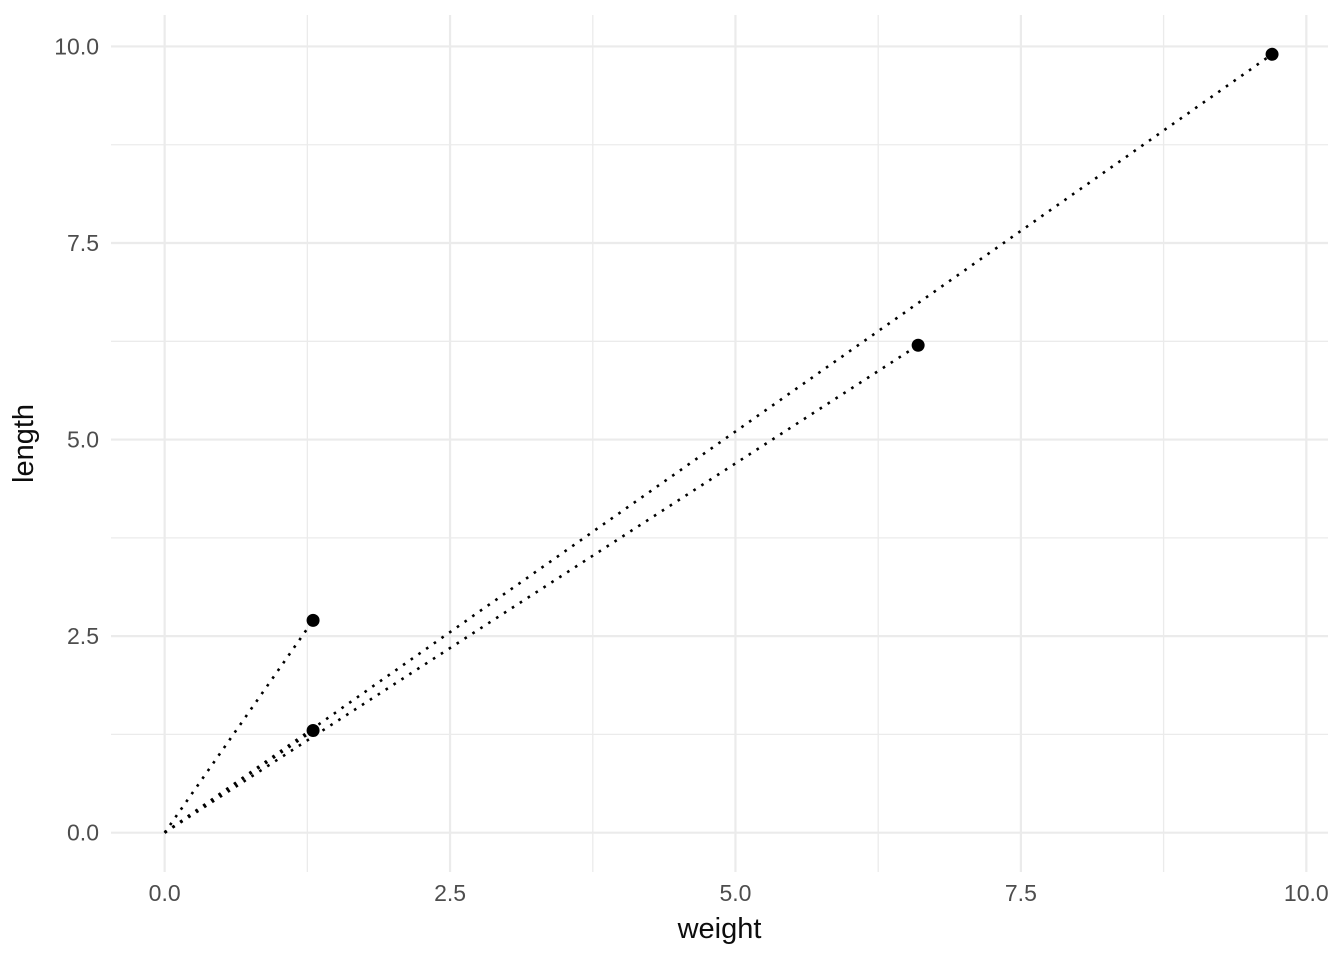  What do you see at coordinates (1306, 893) in the screenshot?
I see `x-axis-tick-label: 10.0` at bounding box center [1306, 893].